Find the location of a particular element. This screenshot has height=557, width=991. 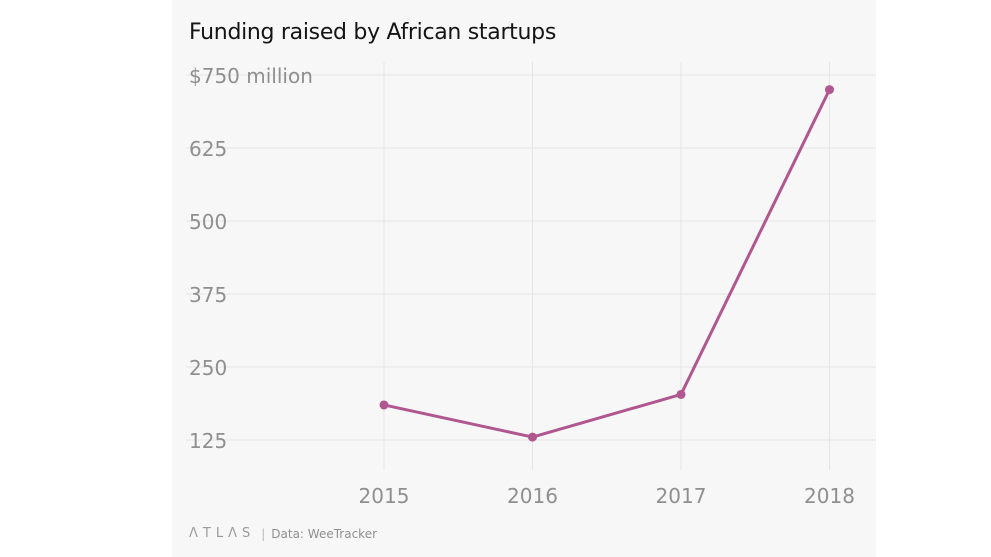

y-tick-label: $750 million is located at coordinates (251, 76).